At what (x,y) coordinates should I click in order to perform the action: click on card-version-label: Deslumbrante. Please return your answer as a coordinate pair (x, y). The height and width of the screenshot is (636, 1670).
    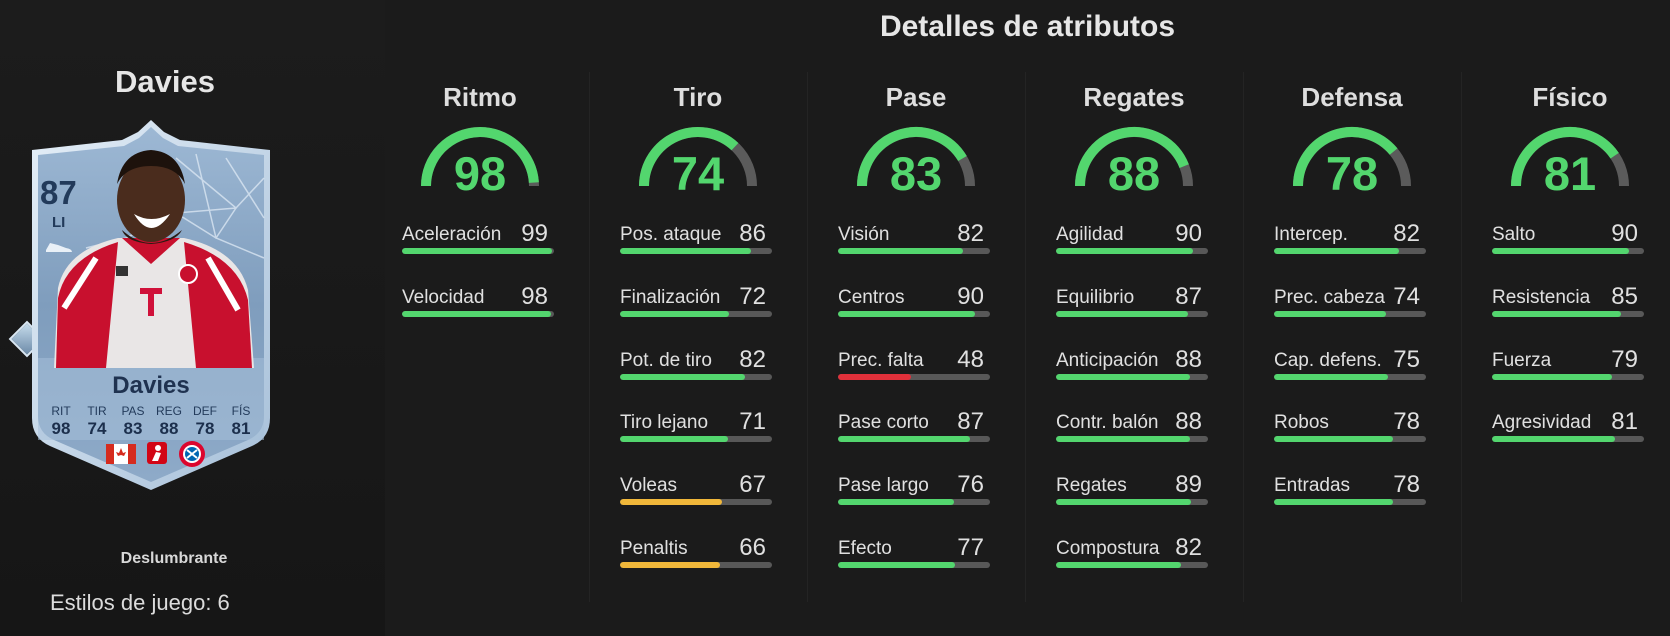
    Looking at the image, I should click on (174, 558).